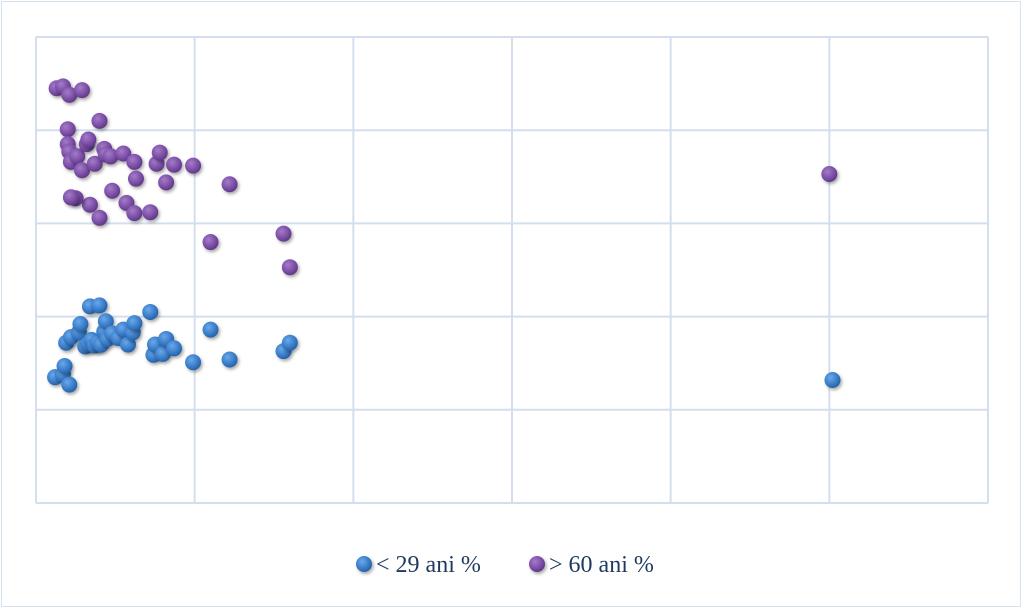  I want to click on legend-label-1: < 29 ani %, so click(428, 565).